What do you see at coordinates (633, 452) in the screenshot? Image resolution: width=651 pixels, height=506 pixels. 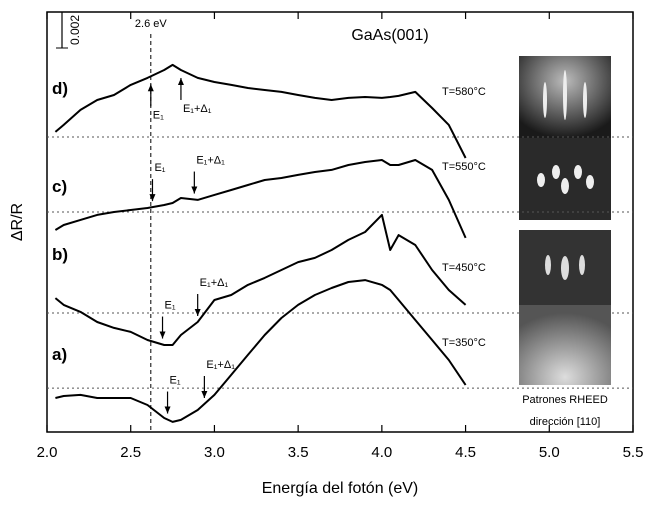 I see `x-tick-label: 5.5` at bounding box center [633, 452].